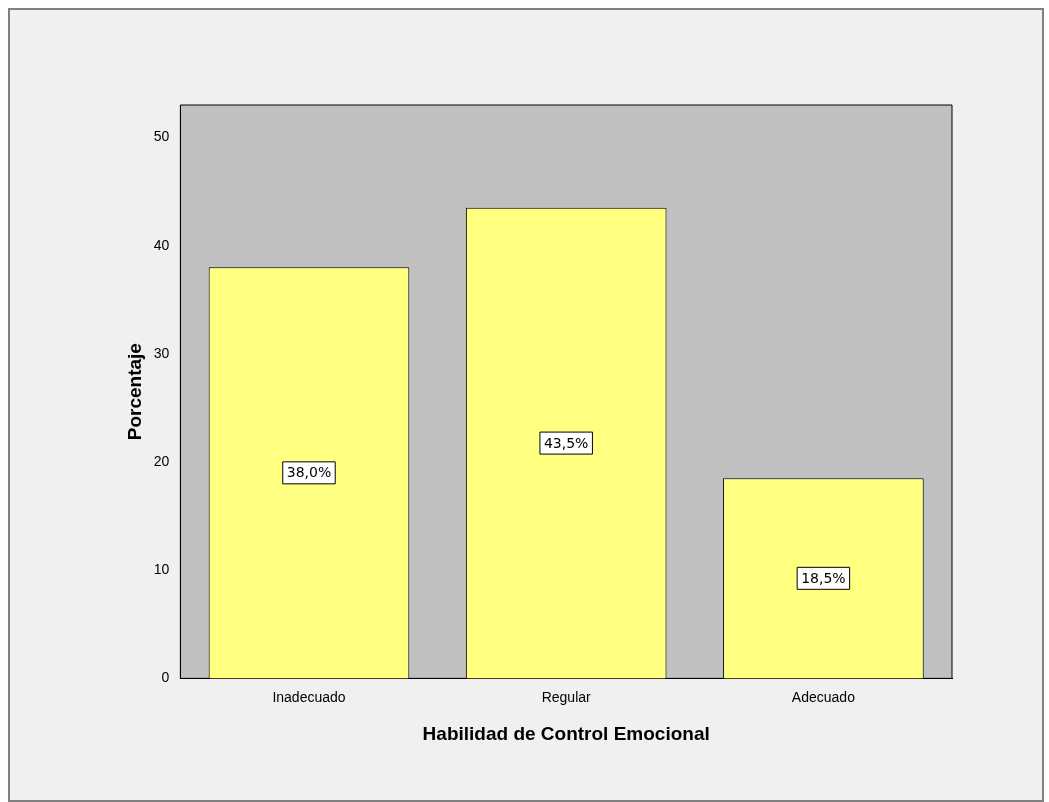 This screenshot has width=1049, height=802. What do you see at coordinates (823, 696) in the screenshot?
I see `x-tick-label: Adecuado` at bounding box center [823, 696].